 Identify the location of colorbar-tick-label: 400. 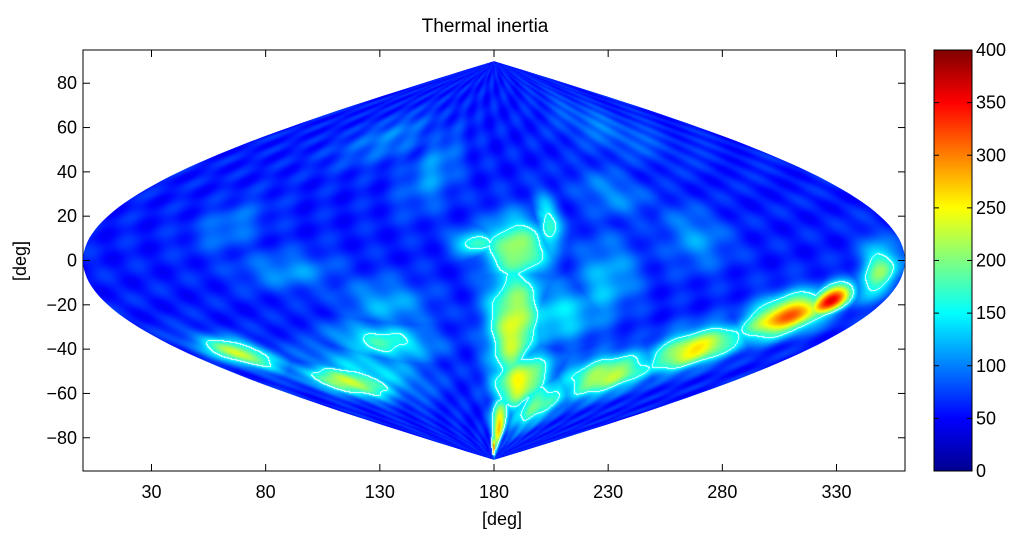
(991, 50).